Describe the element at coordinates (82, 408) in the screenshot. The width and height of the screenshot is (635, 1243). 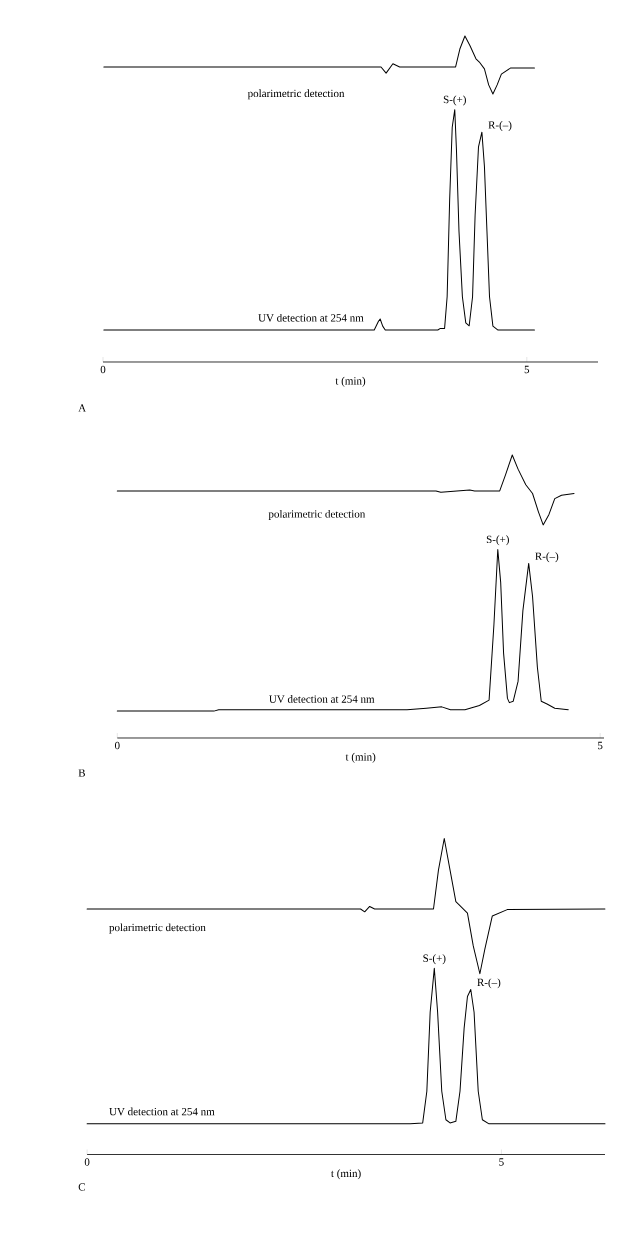
I see `text: A` at that location.